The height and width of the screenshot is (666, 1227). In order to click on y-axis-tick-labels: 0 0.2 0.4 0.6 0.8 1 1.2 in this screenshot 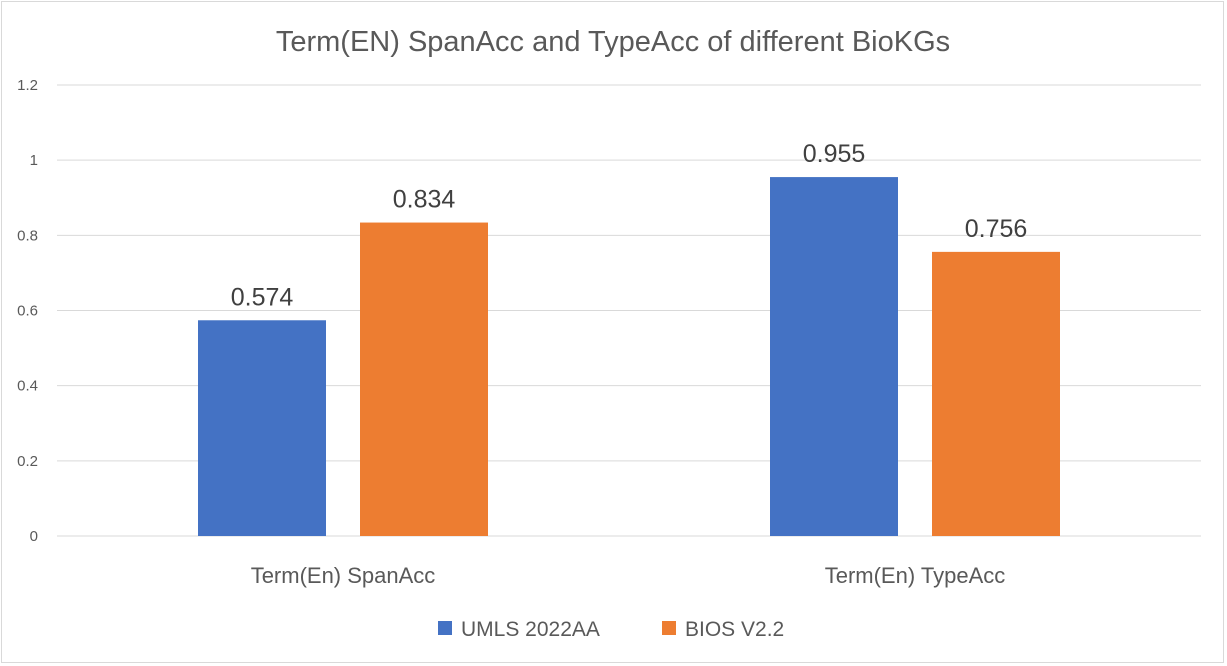, I will do `click(27, 311)`.